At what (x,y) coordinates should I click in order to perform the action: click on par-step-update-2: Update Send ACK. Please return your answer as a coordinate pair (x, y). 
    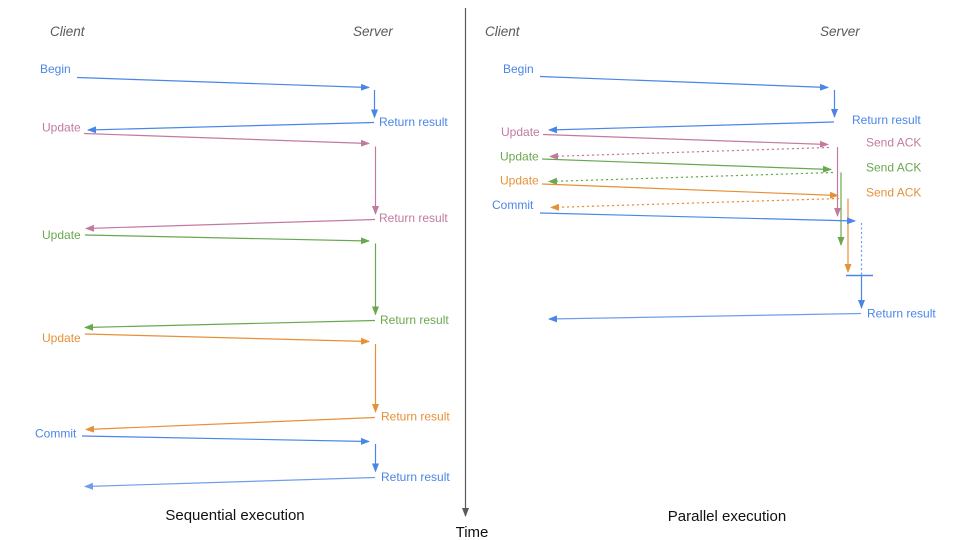
    Looking at the image, I should click on (710, 198).